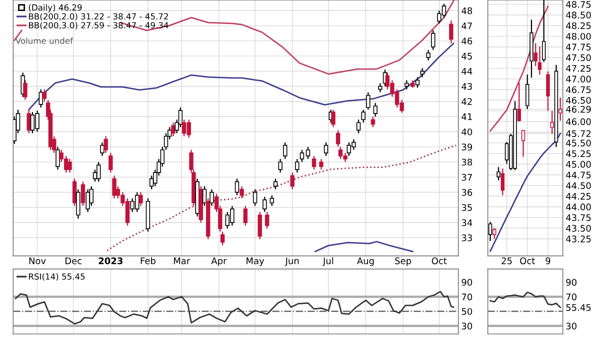 The width and height of the screenshot is (600, 338). Describe the element at coordinates (507, 260) in the screenshot. I see `x-tick-label: 25` at that location.